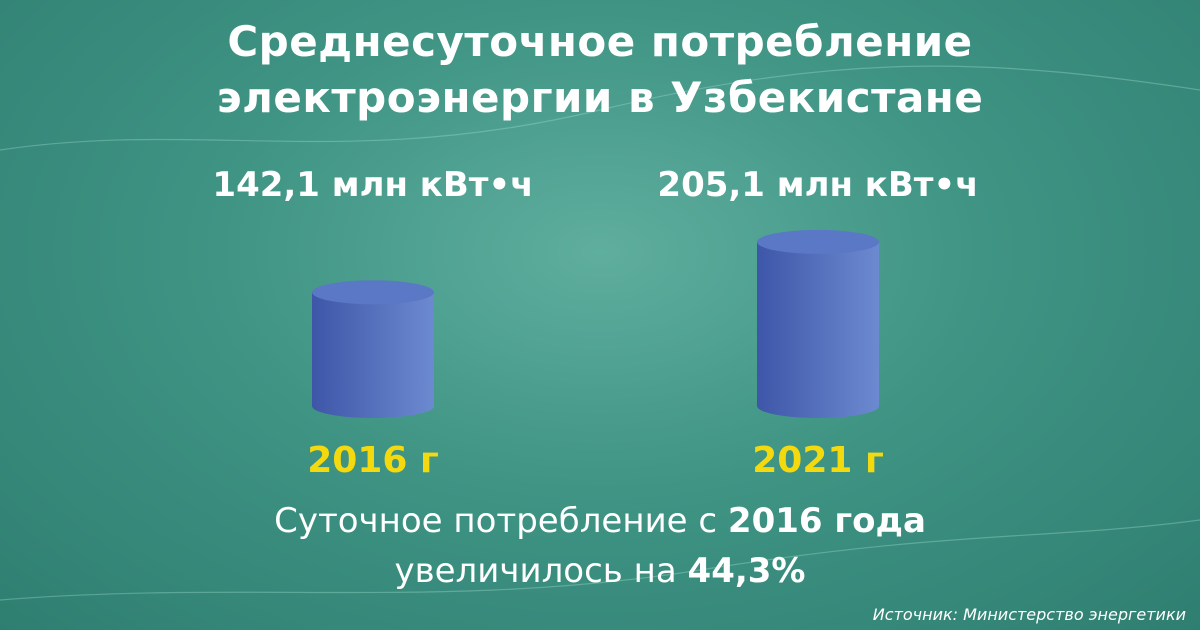 Image resolution: width=1200 pixels, height=630 pixels. What do you see at coordinates (373, 460) in the screenshot?
I see `category-label: 2016 г` at bounding box center [373, 460].